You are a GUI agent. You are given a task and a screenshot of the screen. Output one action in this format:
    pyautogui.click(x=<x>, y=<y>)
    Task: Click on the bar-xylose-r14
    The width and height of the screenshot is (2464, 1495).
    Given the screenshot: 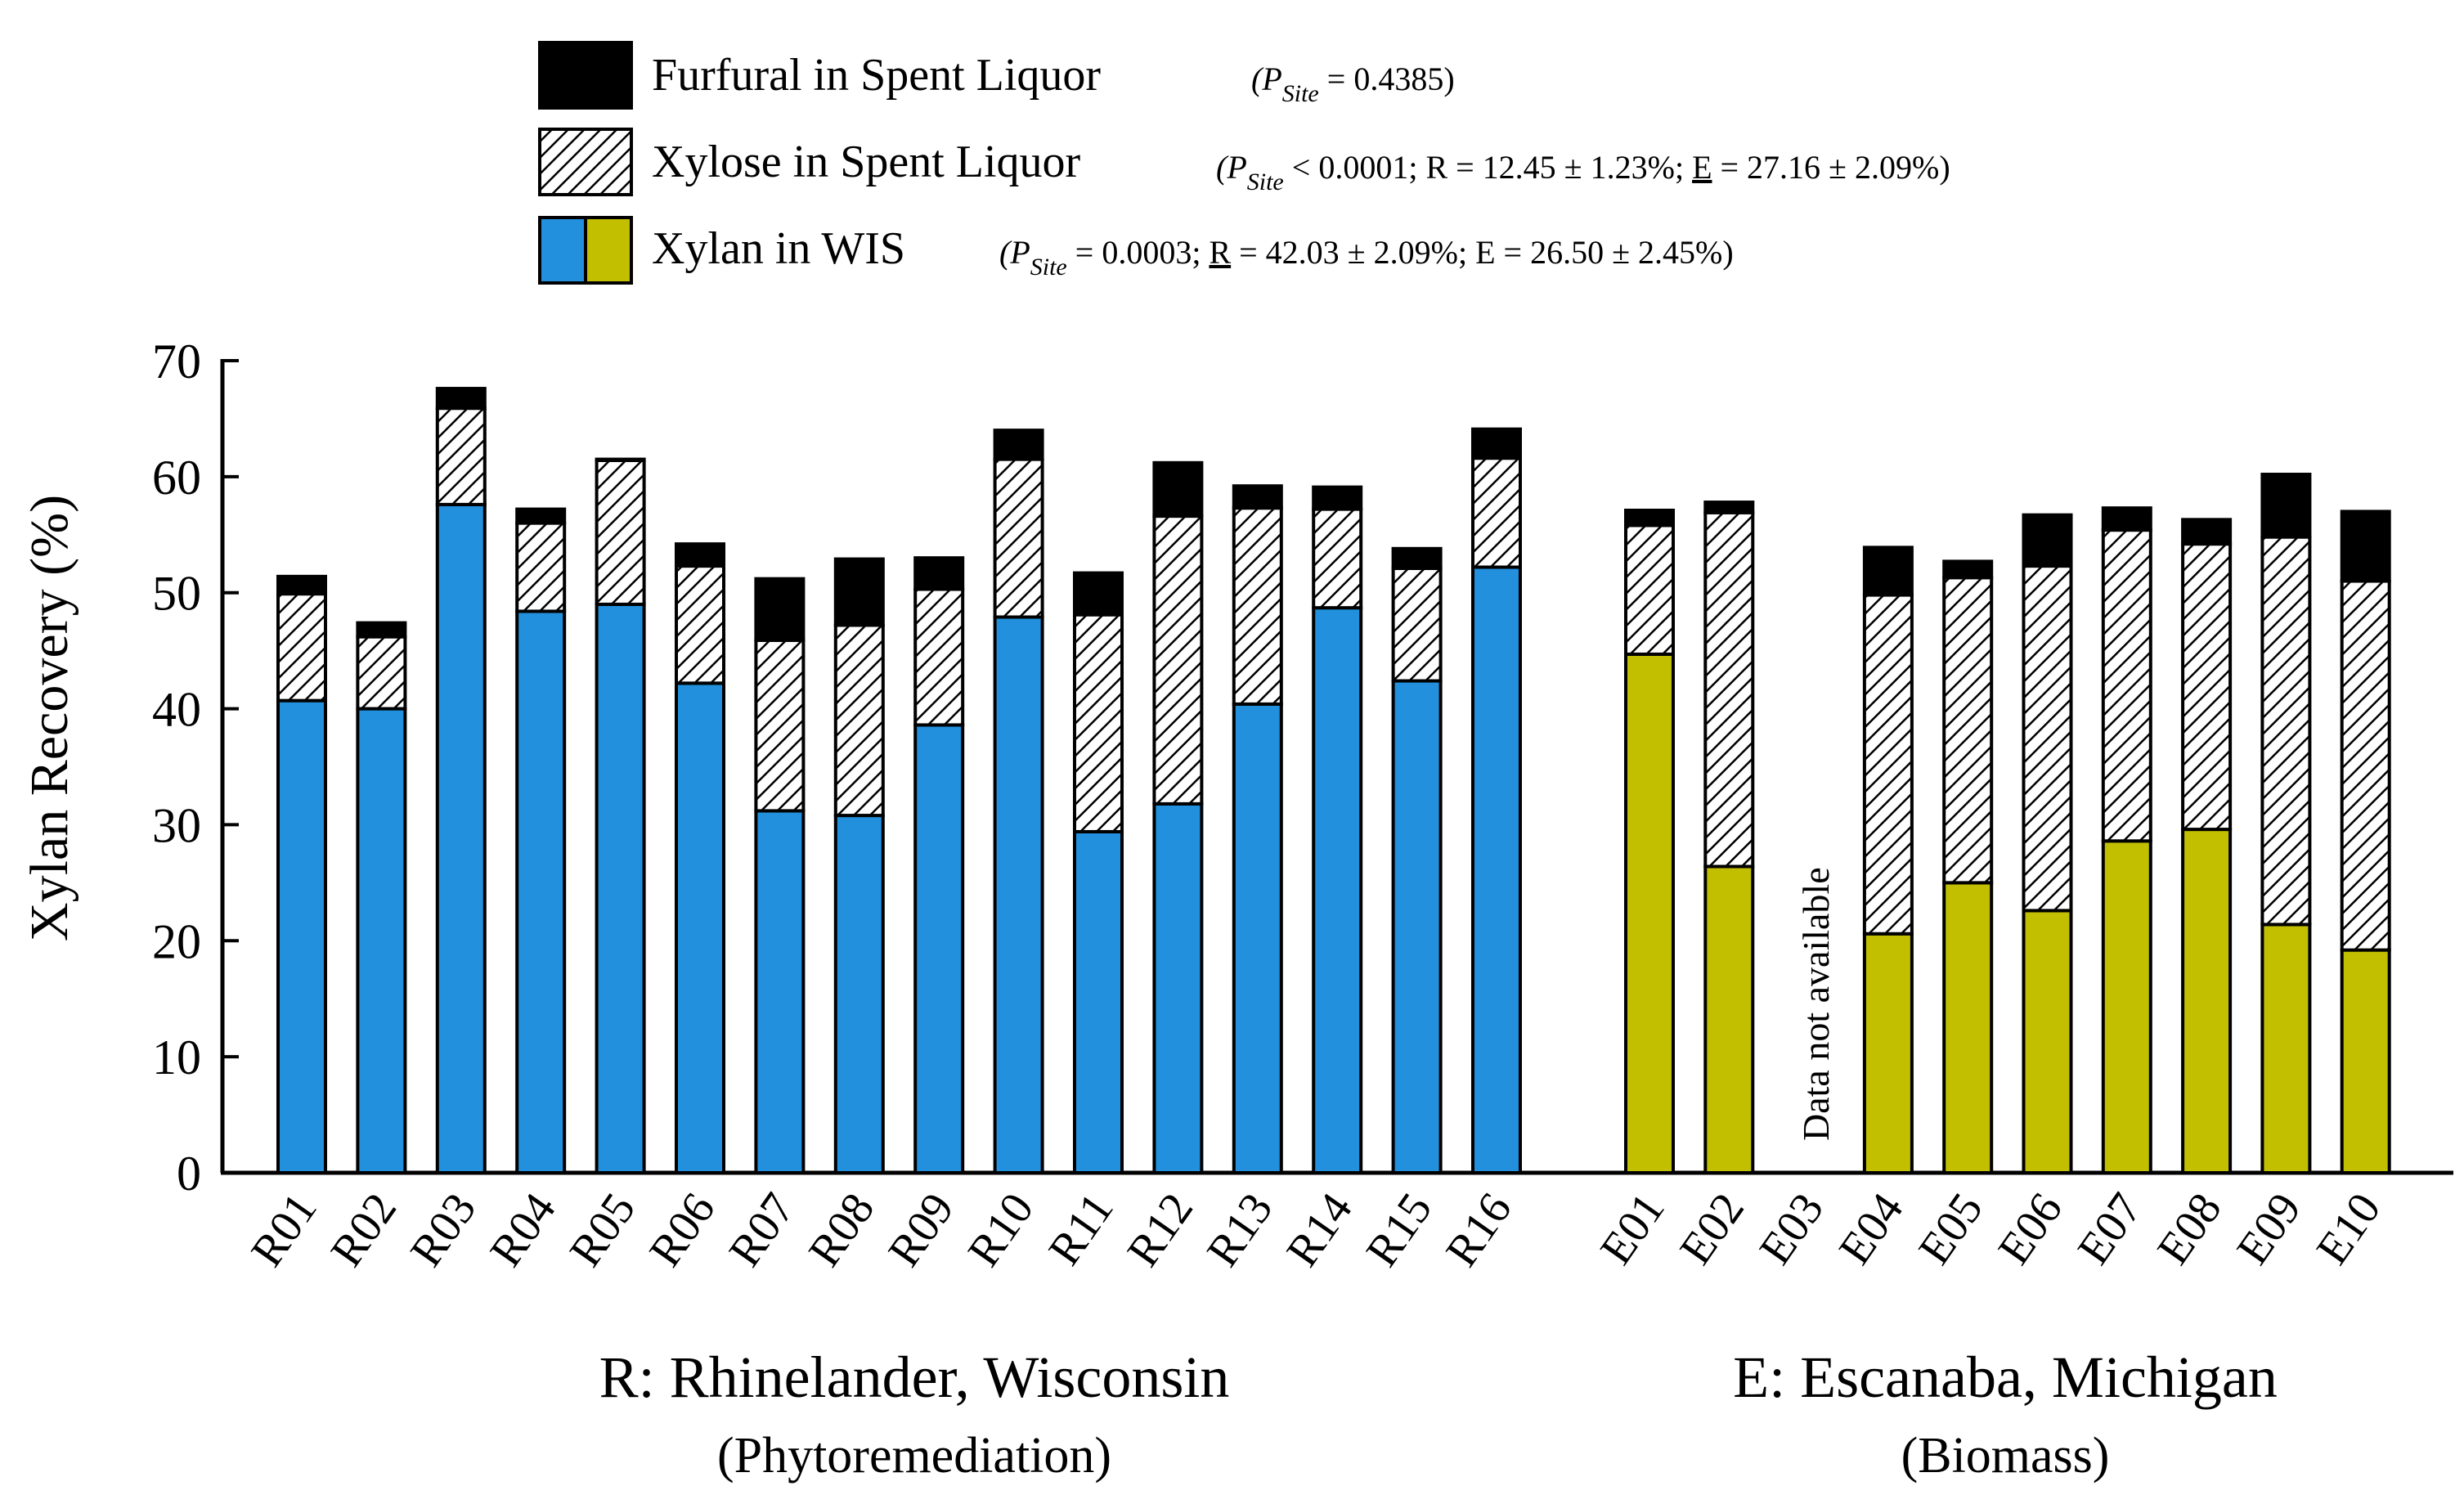 What is the action you would take?
    pyautogui.click(x=1337, y=558)
    